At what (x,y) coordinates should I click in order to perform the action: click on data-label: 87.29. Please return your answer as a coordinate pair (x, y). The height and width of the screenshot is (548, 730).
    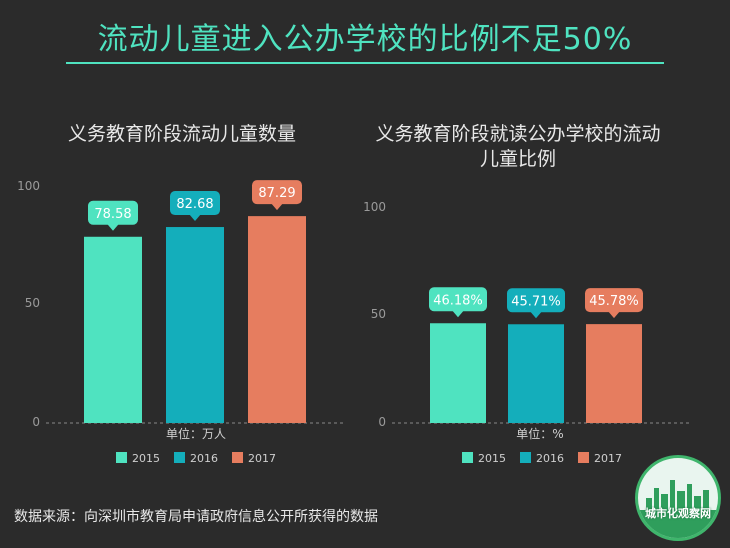
    Looking at the image, I should click on (276, 193).